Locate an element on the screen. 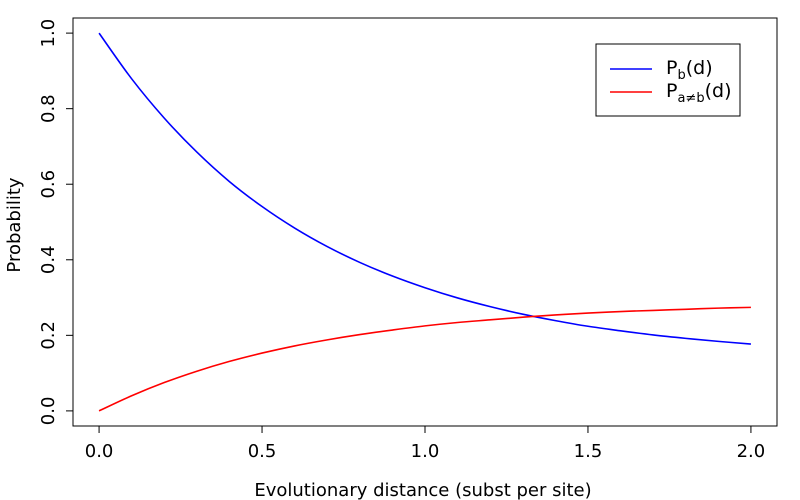 This screenshot has height=500, width=800. x-tick-label: 1.0 is located at coordinates (425, 451).